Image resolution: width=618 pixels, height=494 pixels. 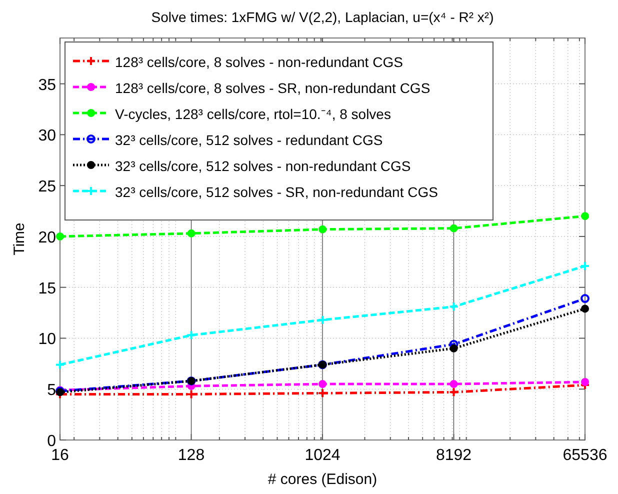 I want to click on legend-label: 32³ cells/core, 512 solves - SR, non-redundant CGS, so click(x=276, y=192).